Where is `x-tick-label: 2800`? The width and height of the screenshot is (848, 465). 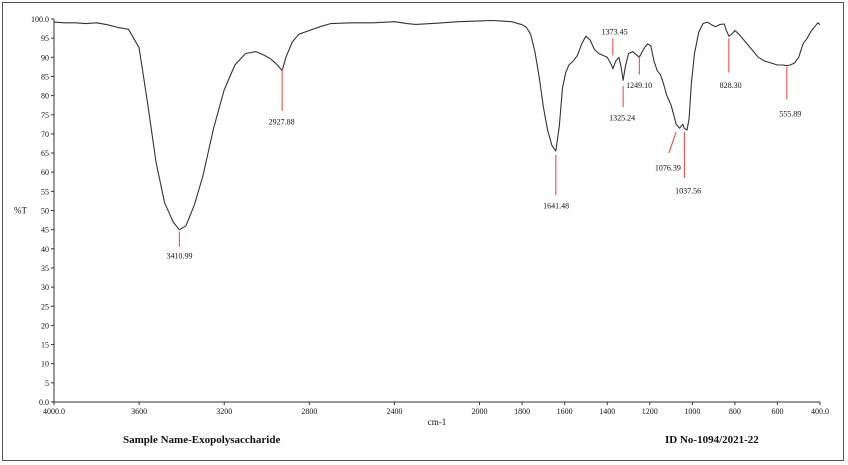 x-tick-label: 2800 is located at coordinates (309, 411).